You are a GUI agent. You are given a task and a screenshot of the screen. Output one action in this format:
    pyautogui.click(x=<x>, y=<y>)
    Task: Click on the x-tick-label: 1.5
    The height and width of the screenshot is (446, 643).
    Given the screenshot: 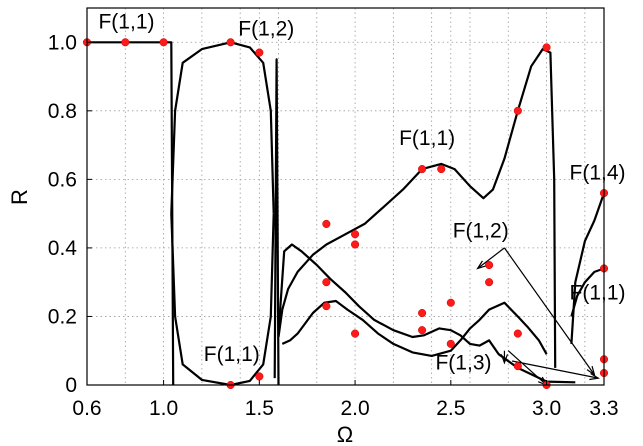 What is the action you would take?
    pyautogui.click(x=259, y=408)
    